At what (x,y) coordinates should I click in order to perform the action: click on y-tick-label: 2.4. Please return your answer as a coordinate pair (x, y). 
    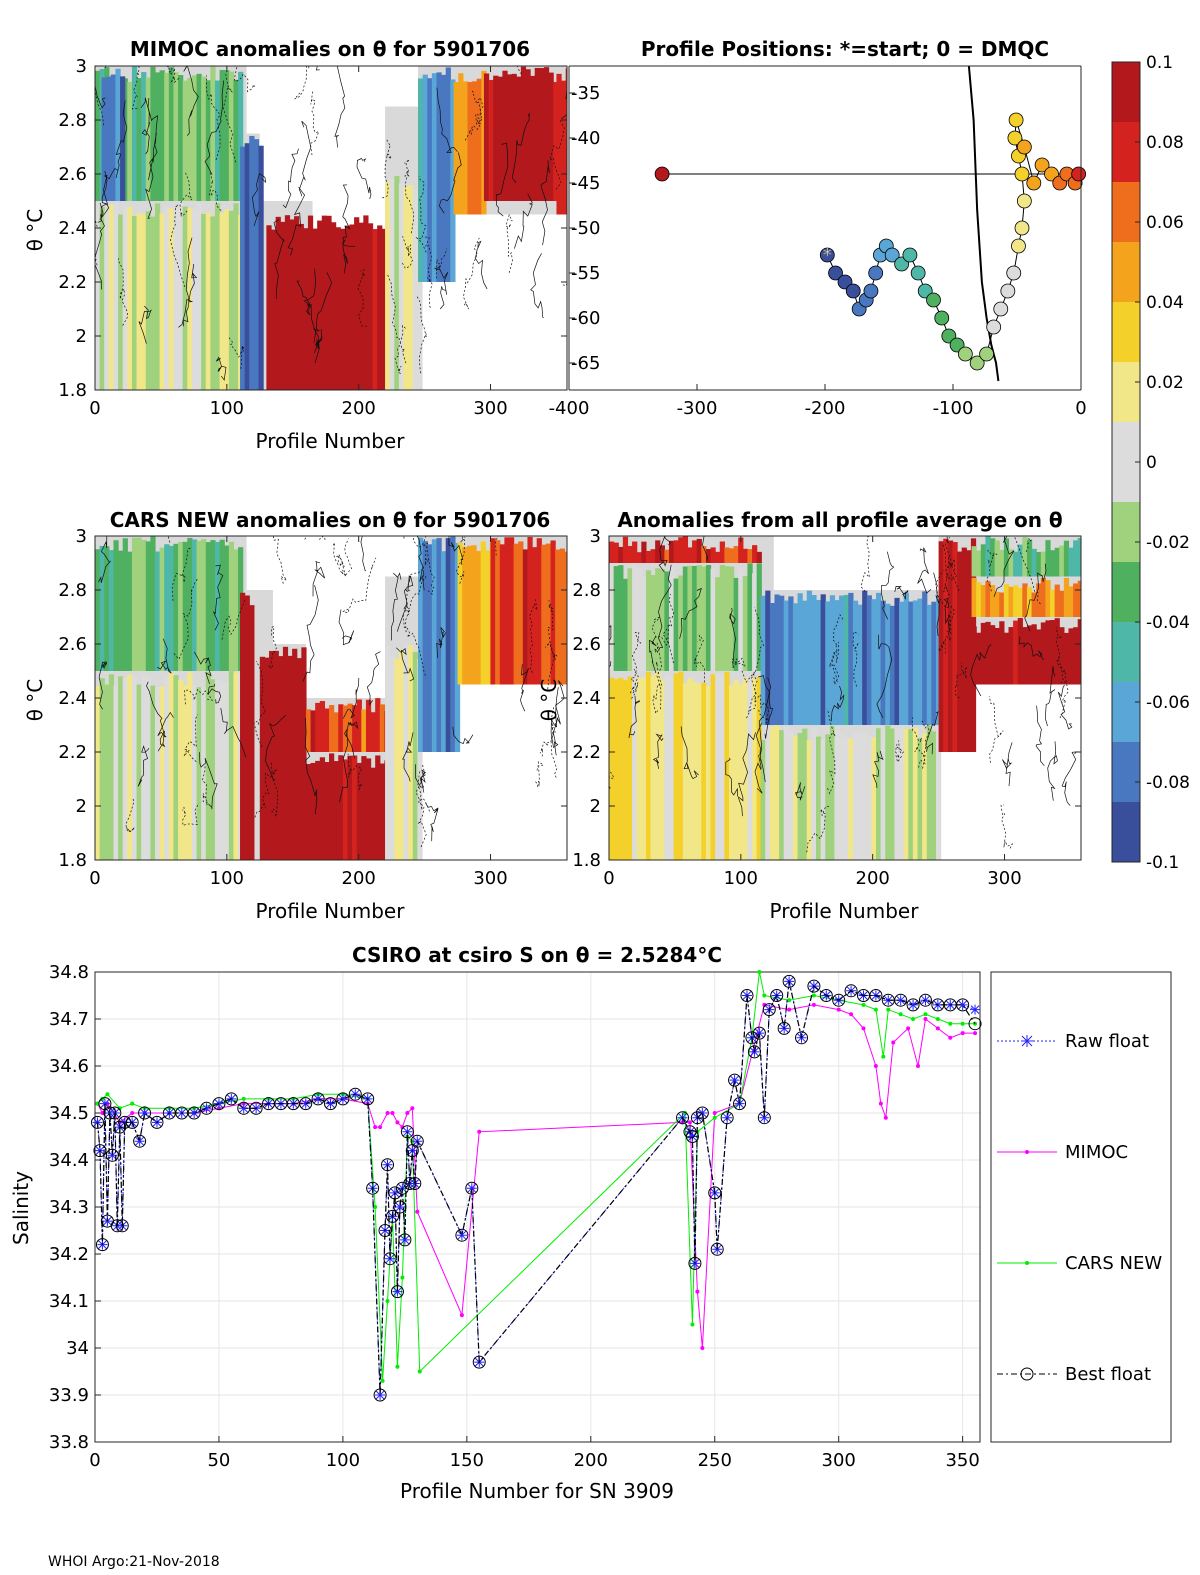
    Looking at the image, I should click on (72, 228).